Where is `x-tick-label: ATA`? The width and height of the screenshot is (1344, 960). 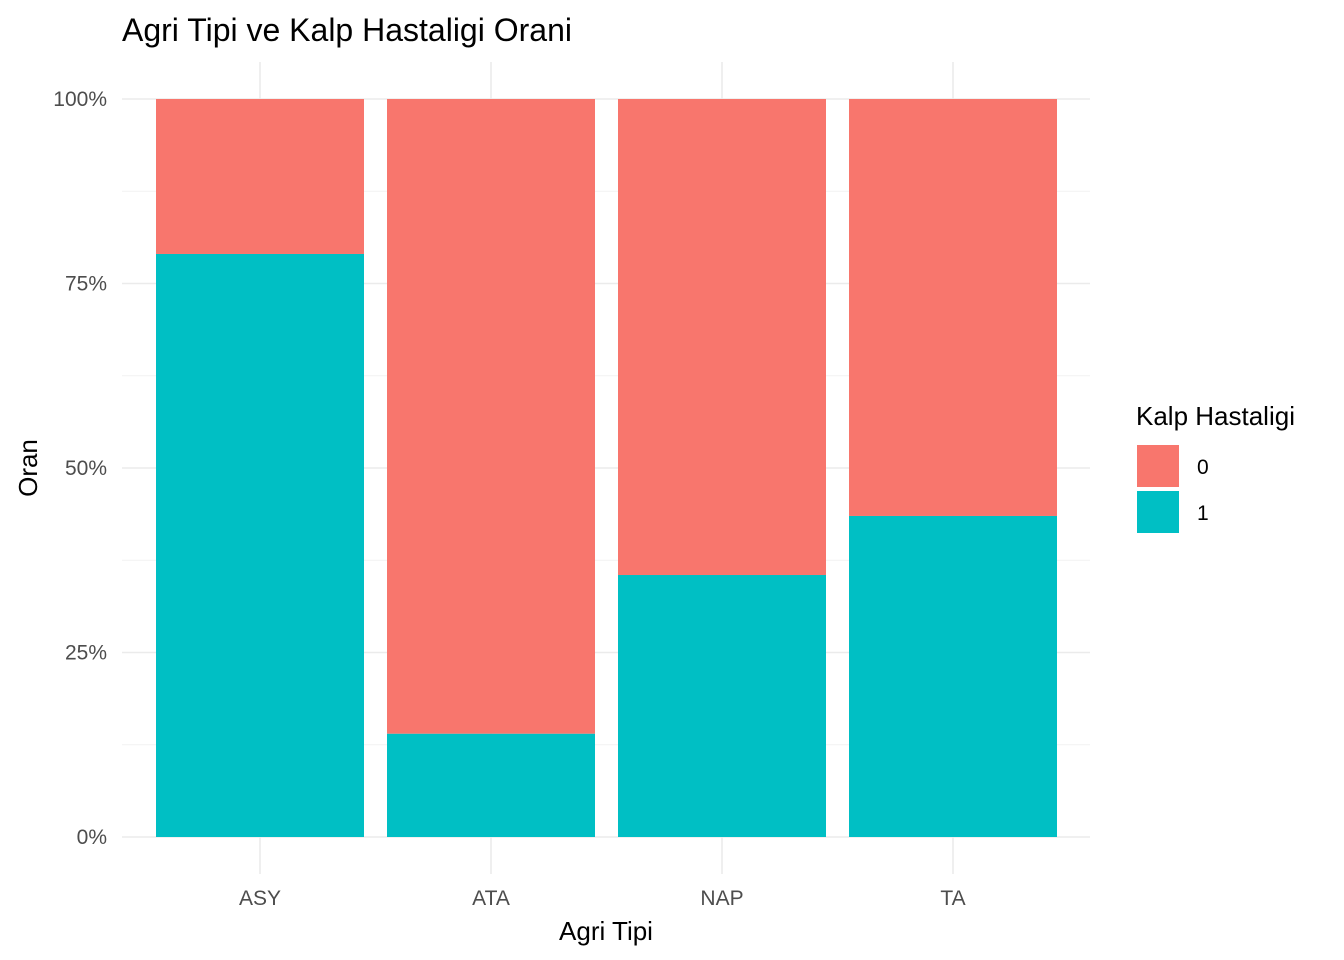
x-tick-label: ATA is located at coordinates (491, 898).